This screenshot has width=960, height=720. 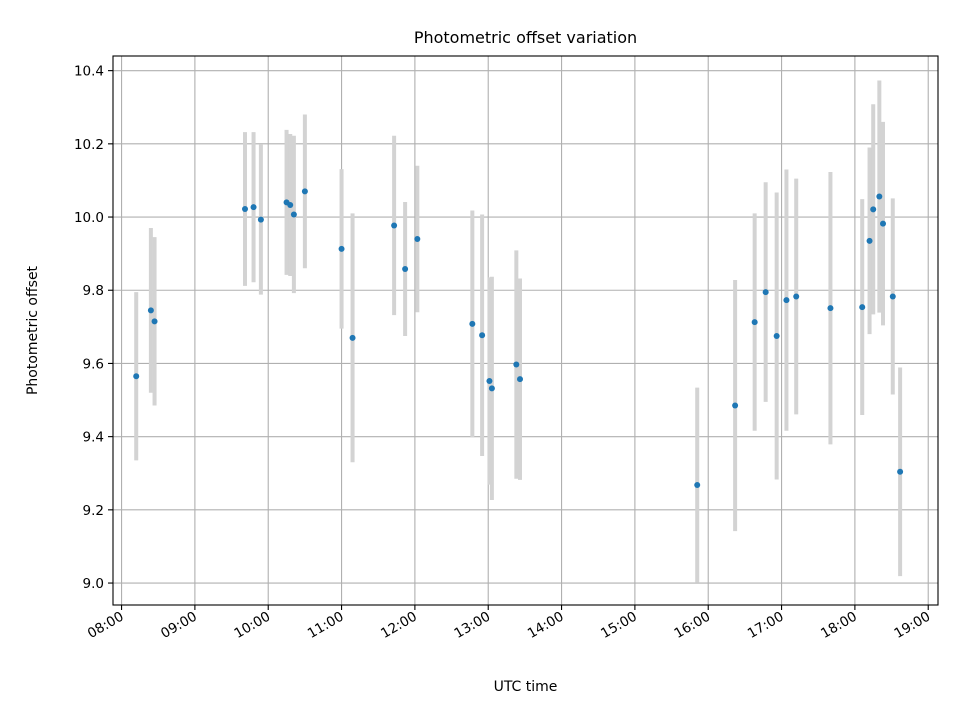 I want to click on chart-title: Photometric offset variation, so click(x=525, y=37).